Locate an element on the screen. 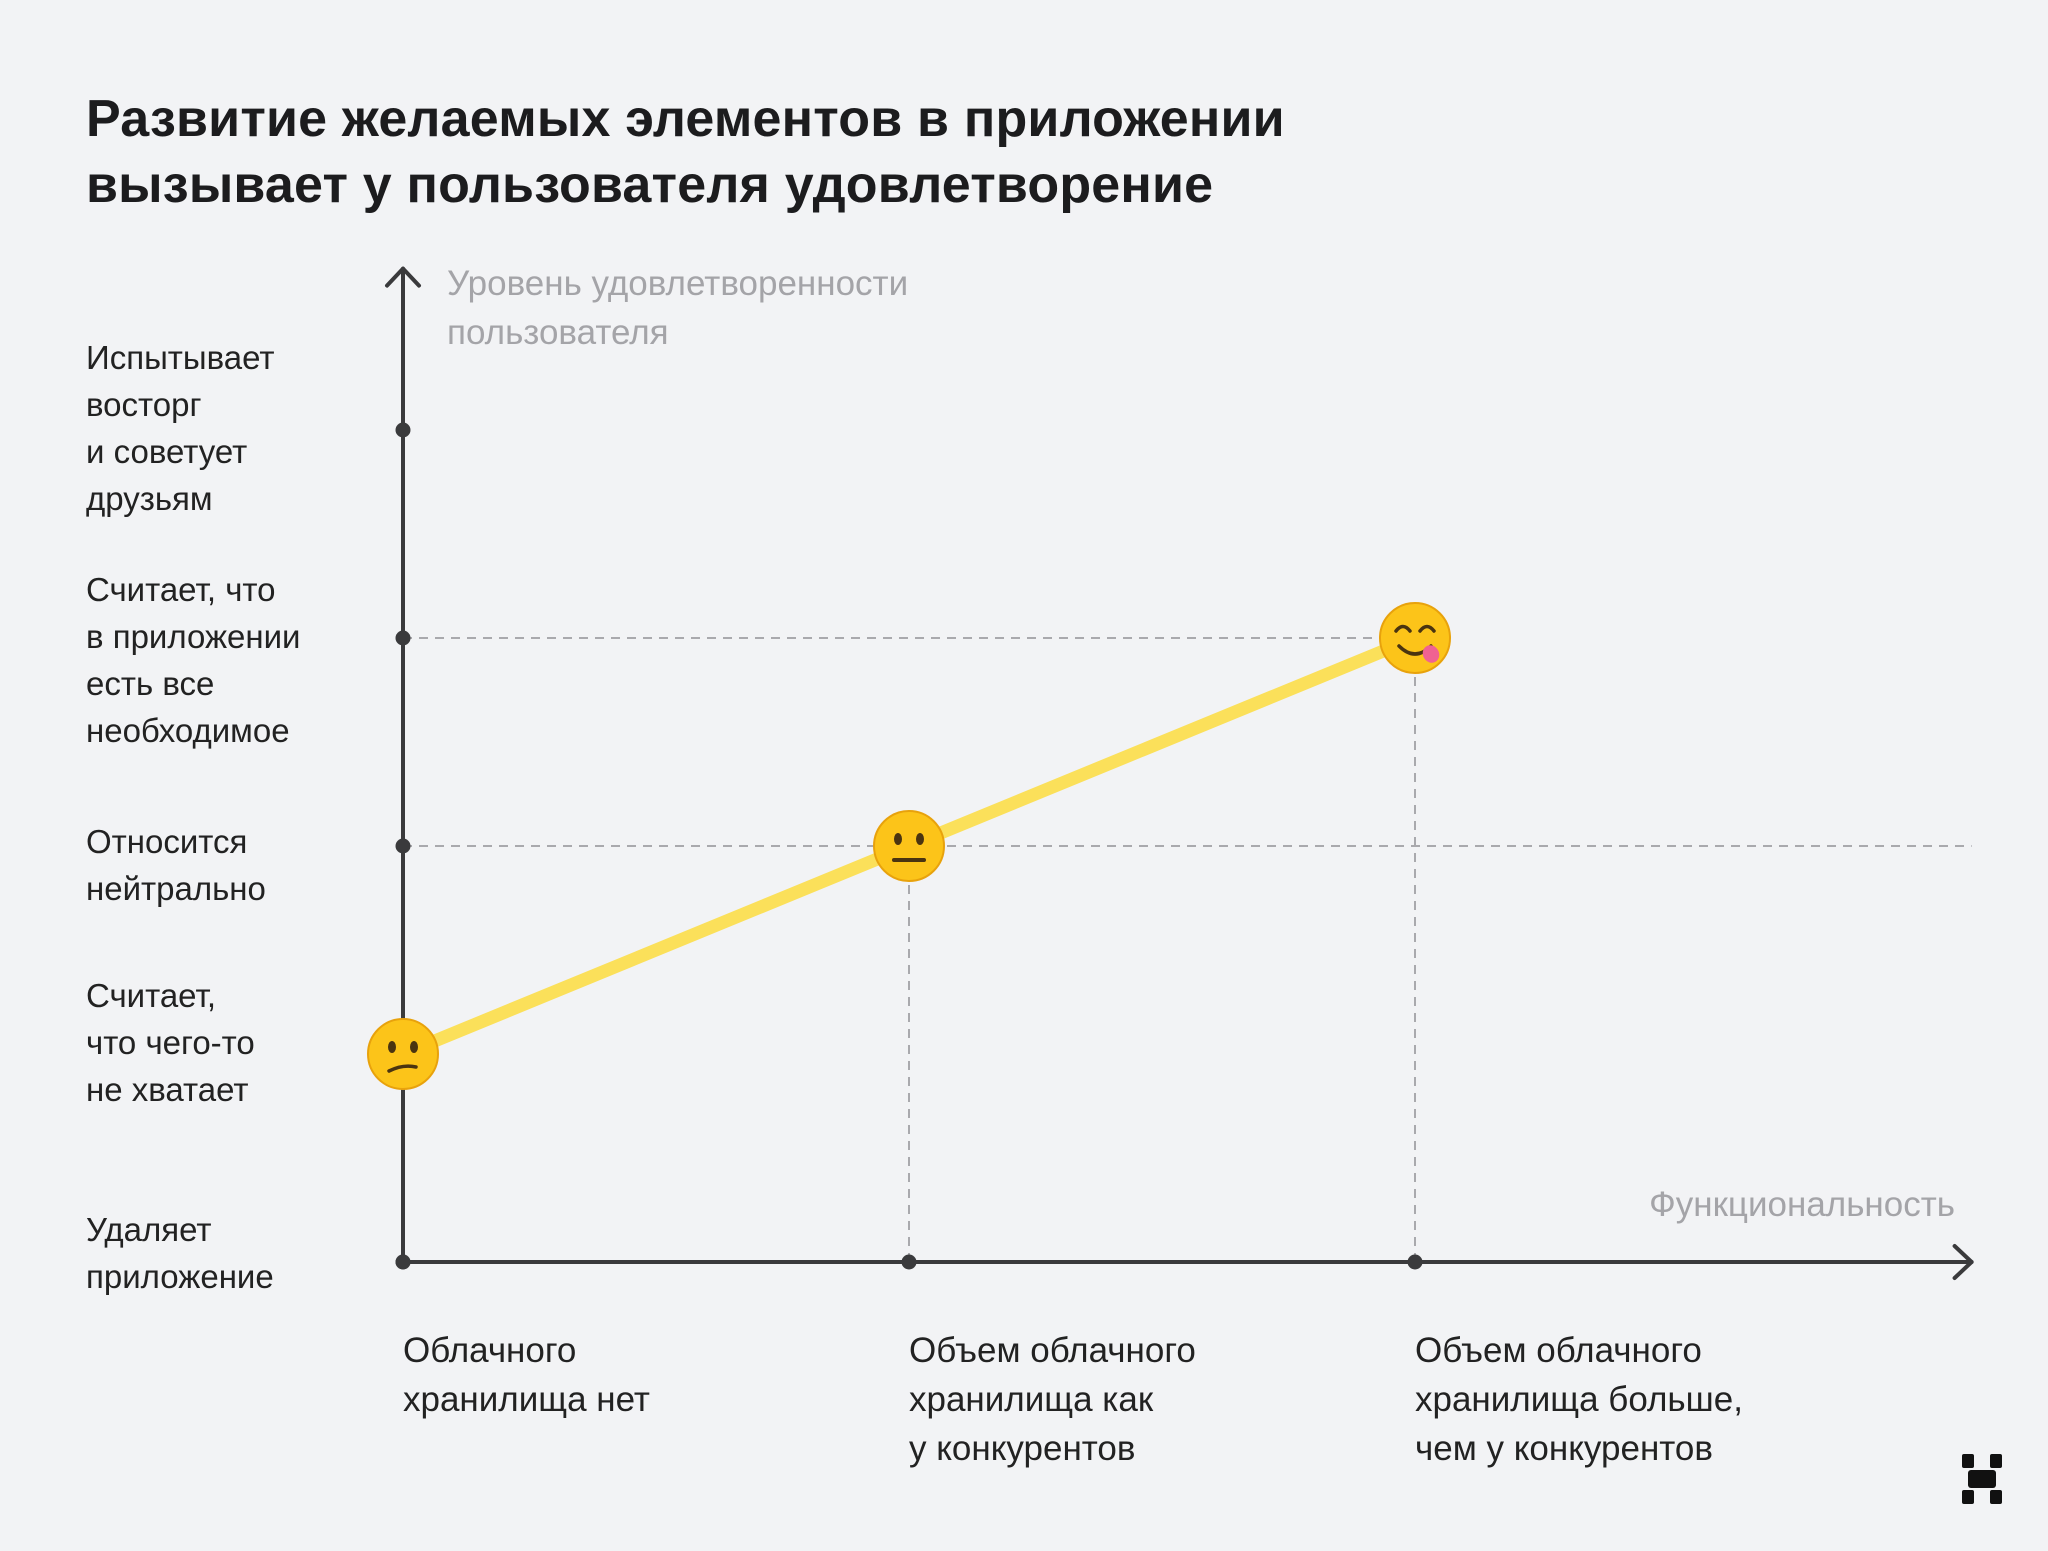 The width and height of the screenshot is (2048, 1551). face-tongue is located at coordinates (1431, 654).